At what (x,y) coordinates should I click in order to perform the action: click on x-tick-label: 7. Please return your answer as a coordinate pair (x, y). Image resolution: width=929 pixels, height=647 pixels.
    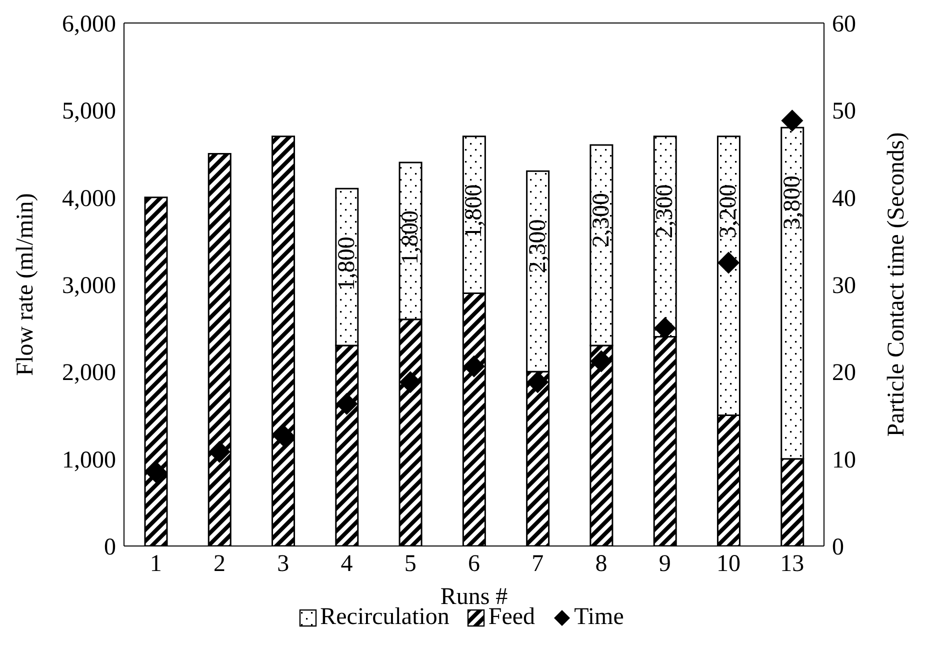
    Looking at the image, I should click on (538, 564).